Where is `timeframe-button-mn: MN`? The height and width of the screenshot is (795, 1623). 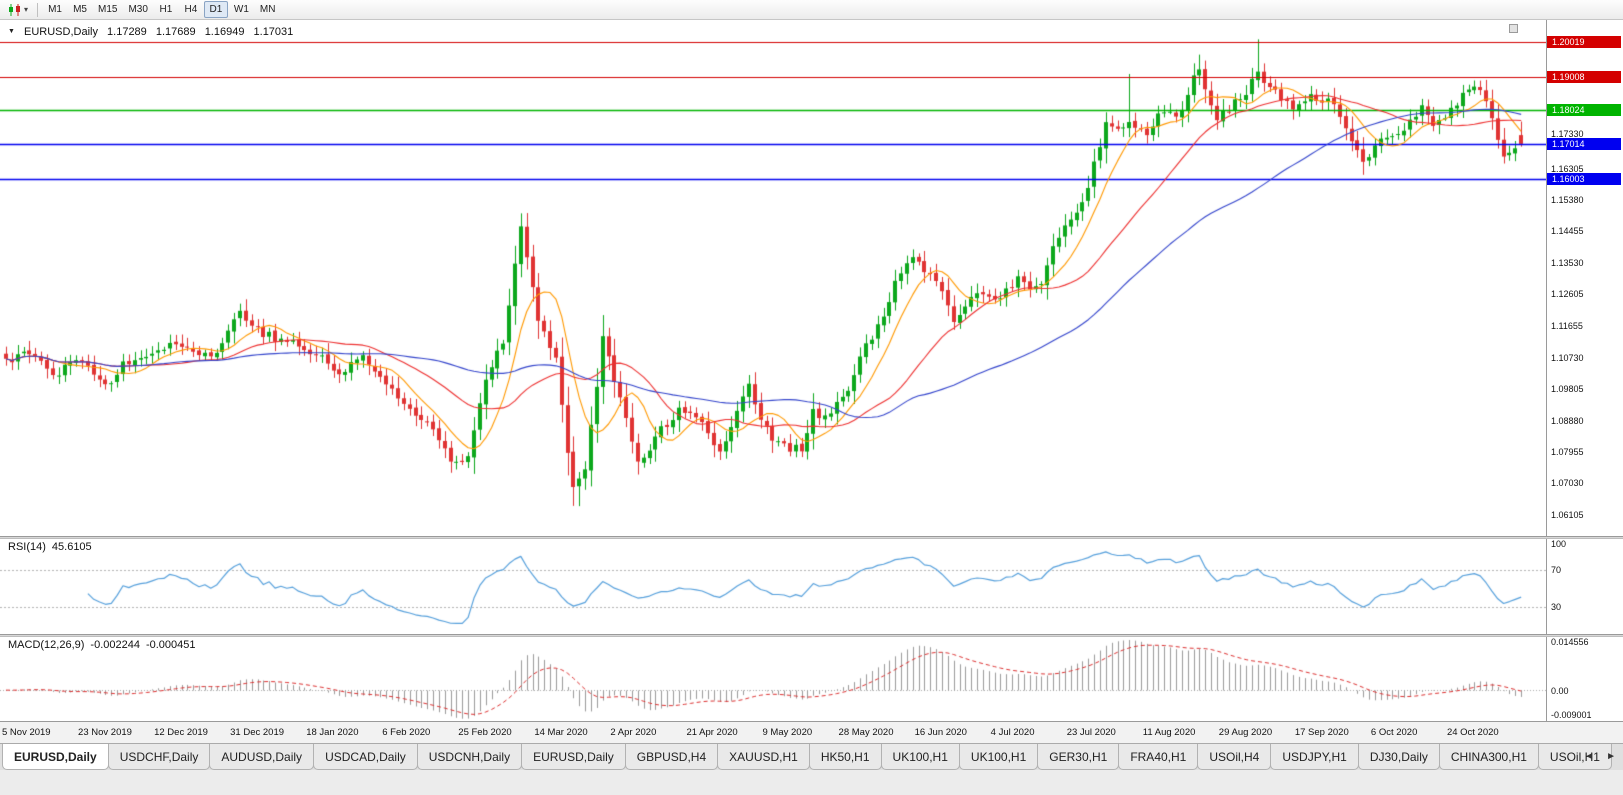
timeframe-button-mn: MN is located at coordinates (267, 9).